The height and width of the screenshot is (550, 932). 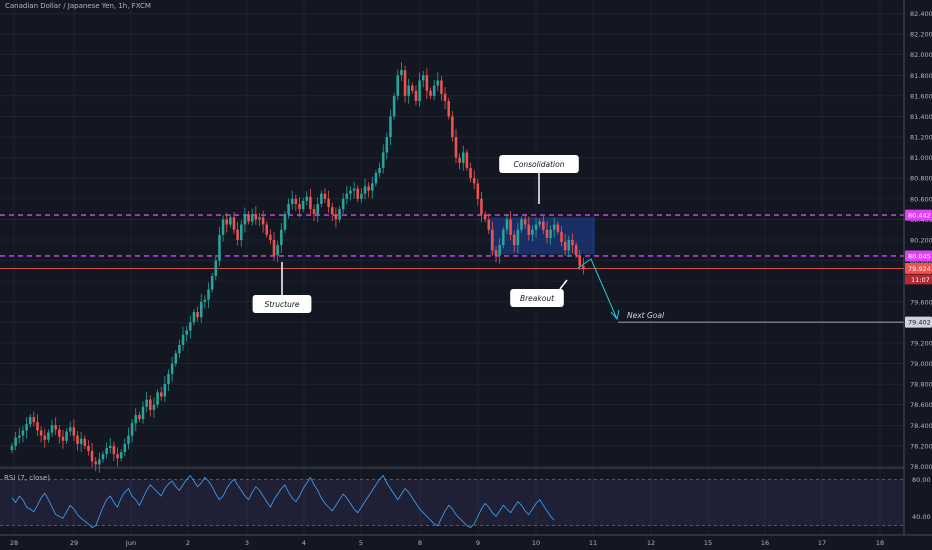 I want to click on drawings, so click(x=598, y=289).